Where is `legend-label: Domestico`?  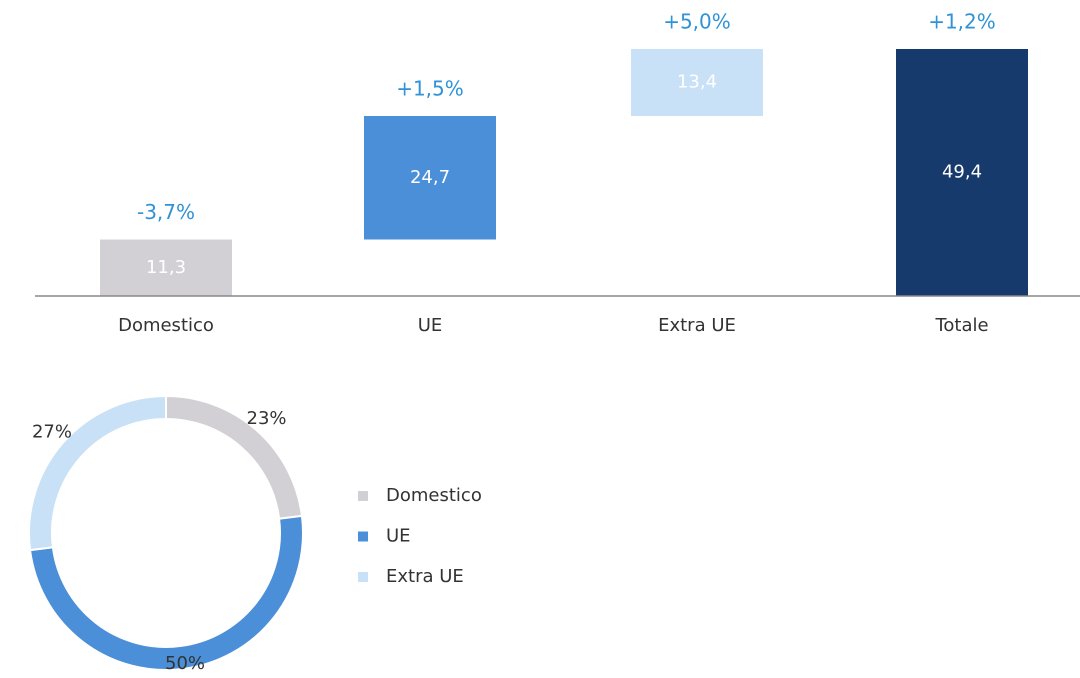 legend-label: Domestico is located at coordinates (434, 495).